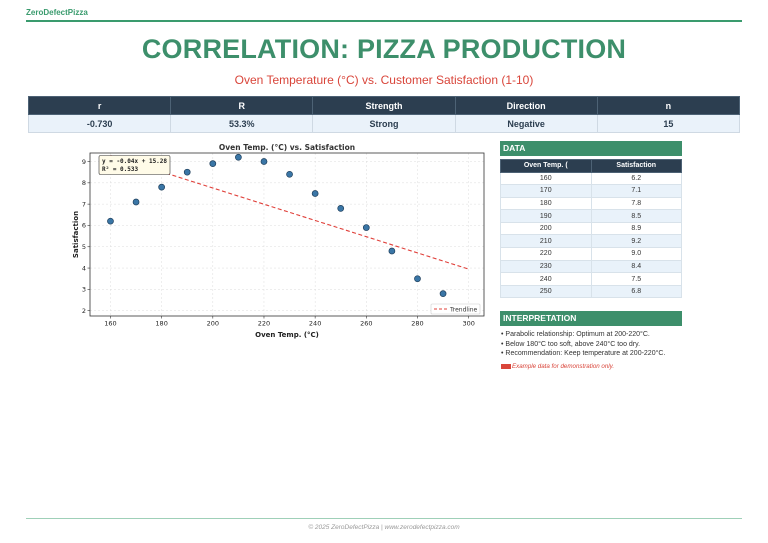  Describe the element at coordinates (546, 166) in the screenshot. I see `data-header-temperature: Oven Temp. (` at that location.